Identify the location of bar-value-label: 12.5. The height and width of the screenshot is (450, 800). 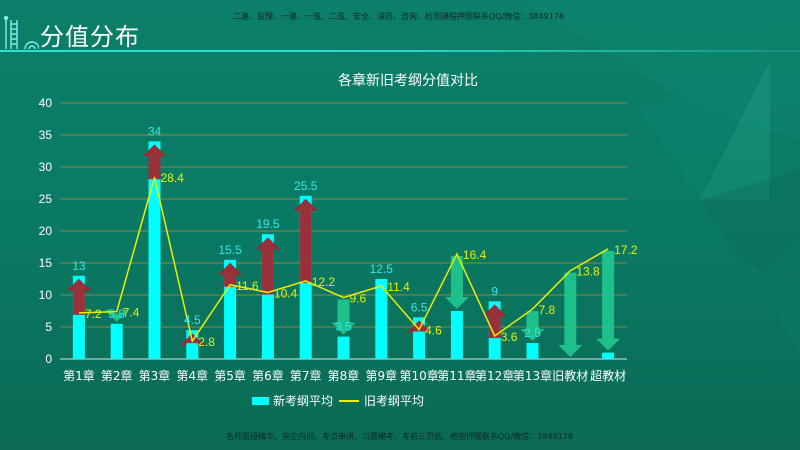
(382, 269).